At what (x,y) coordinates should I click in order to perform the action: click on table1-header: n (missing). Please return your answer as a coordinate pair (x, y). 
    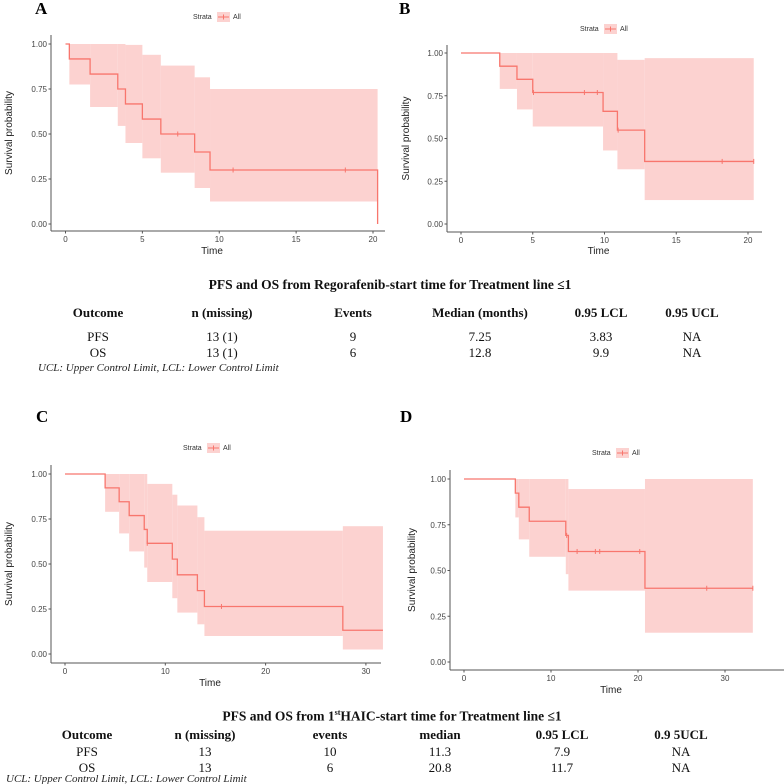
    Looking at the image, I should click on (222, 312).